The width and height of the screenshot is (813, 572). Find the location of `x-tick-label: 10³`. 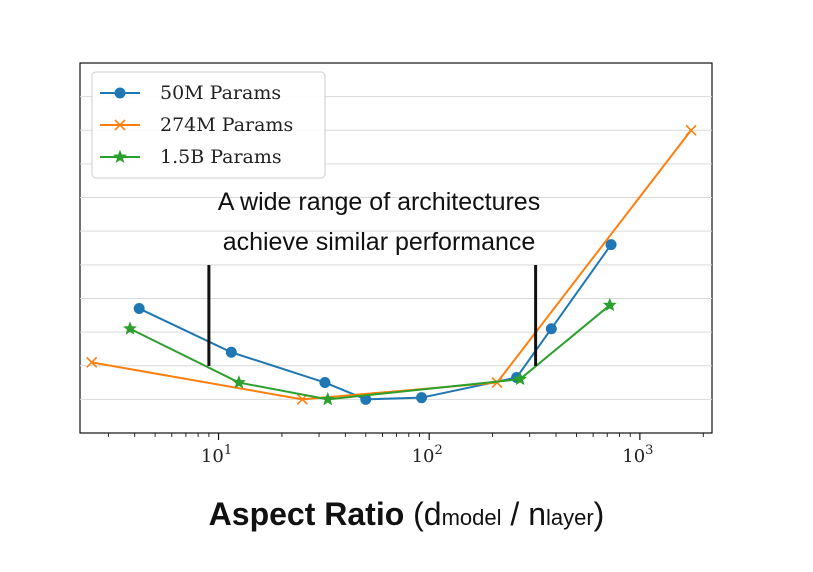

x-tick-label: 10³ is located at coordinates (637, 455).